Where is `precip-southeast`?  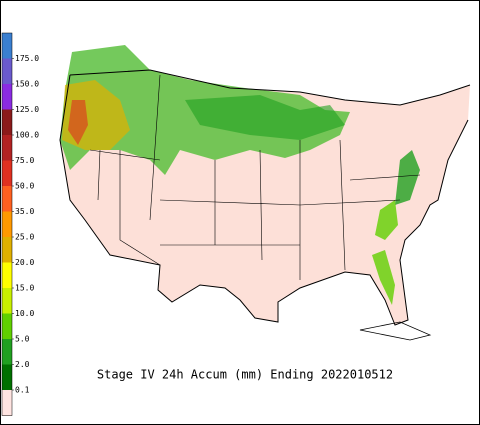 precip-southeast is located at coordinates (386, 220).